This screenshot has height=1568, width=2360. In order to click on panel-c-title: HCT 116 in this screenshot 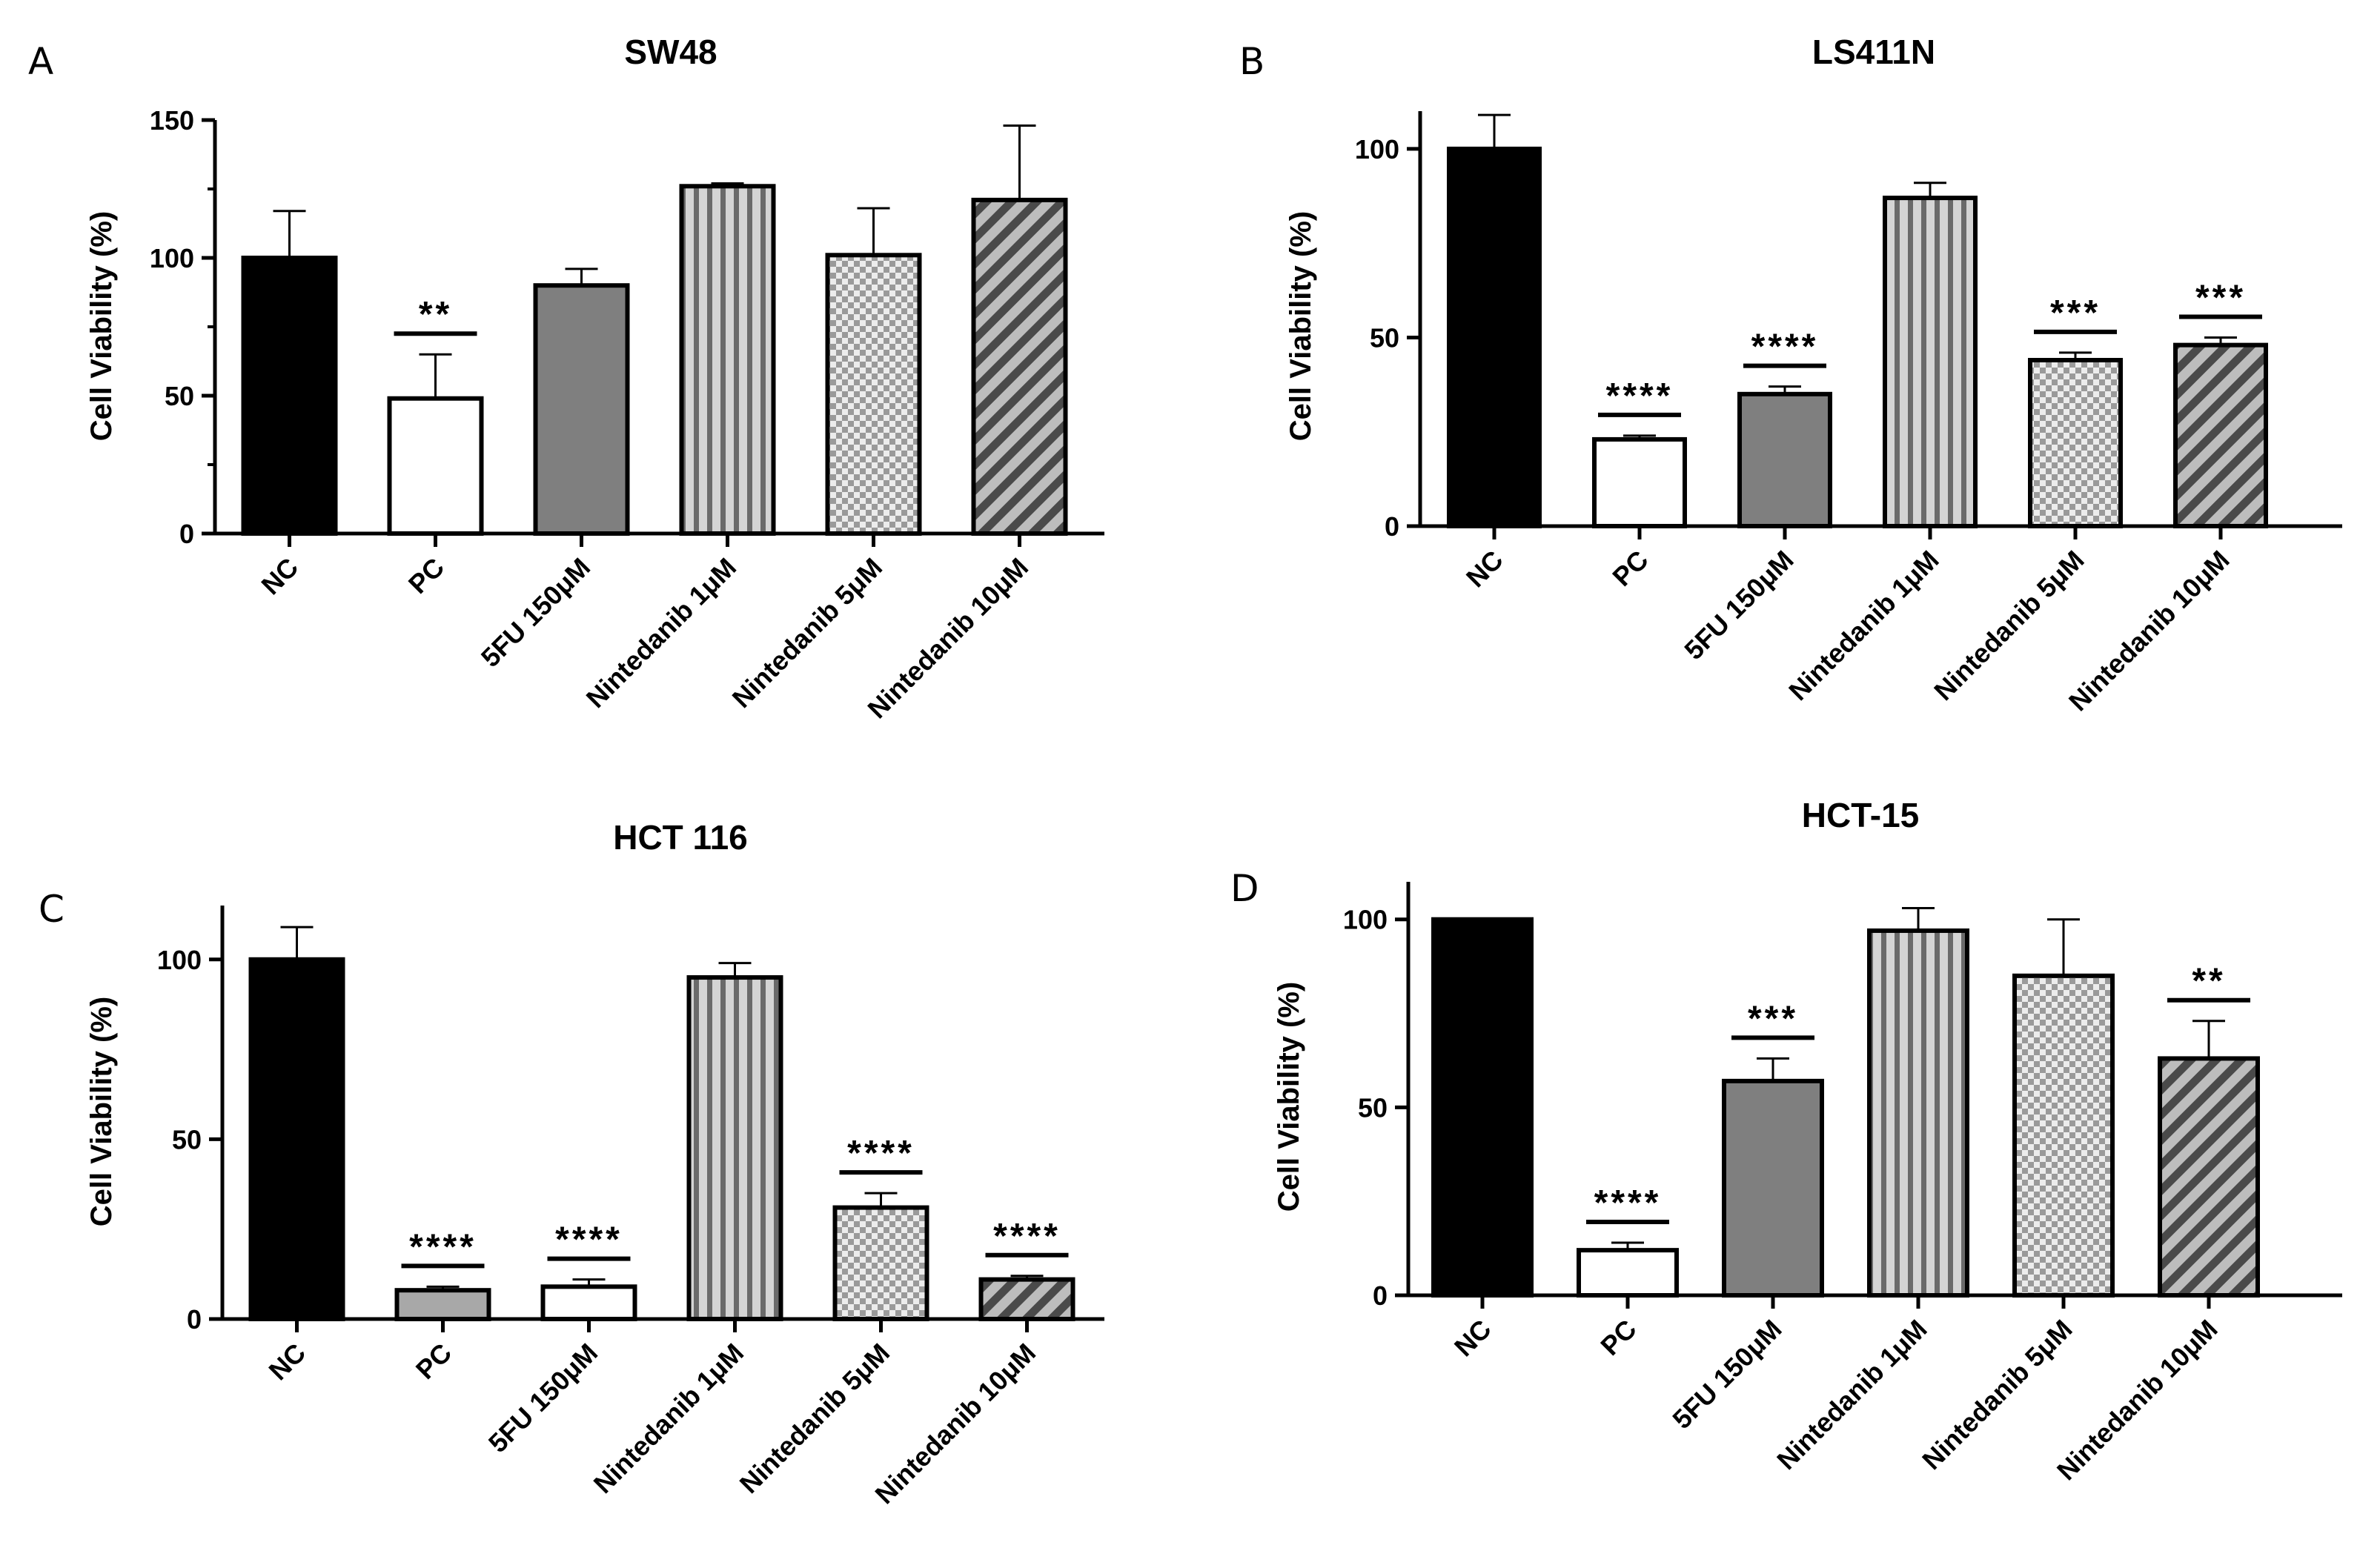, I will do `click(681, 837)`.